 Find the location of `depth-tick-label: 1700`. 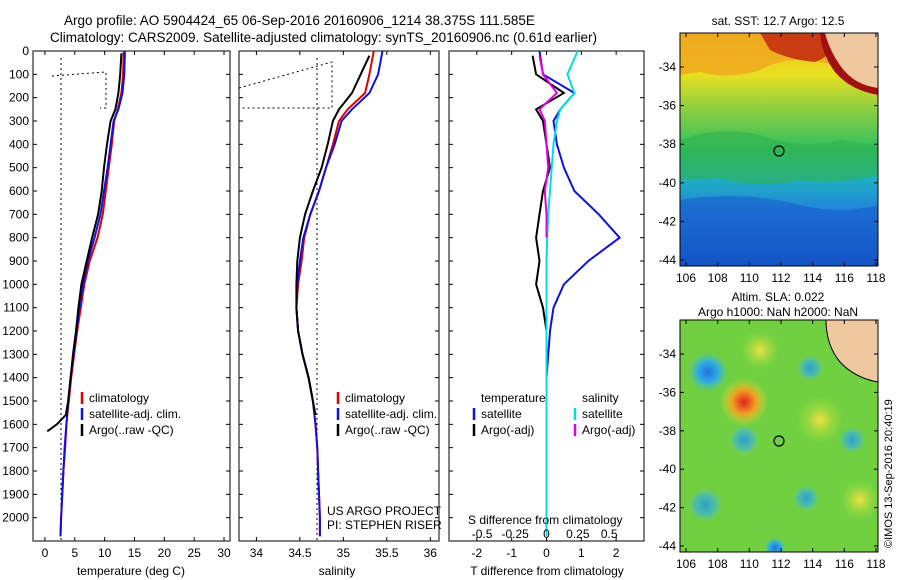

depth-tick-label: 1700 is located at coordinates (15, 448).